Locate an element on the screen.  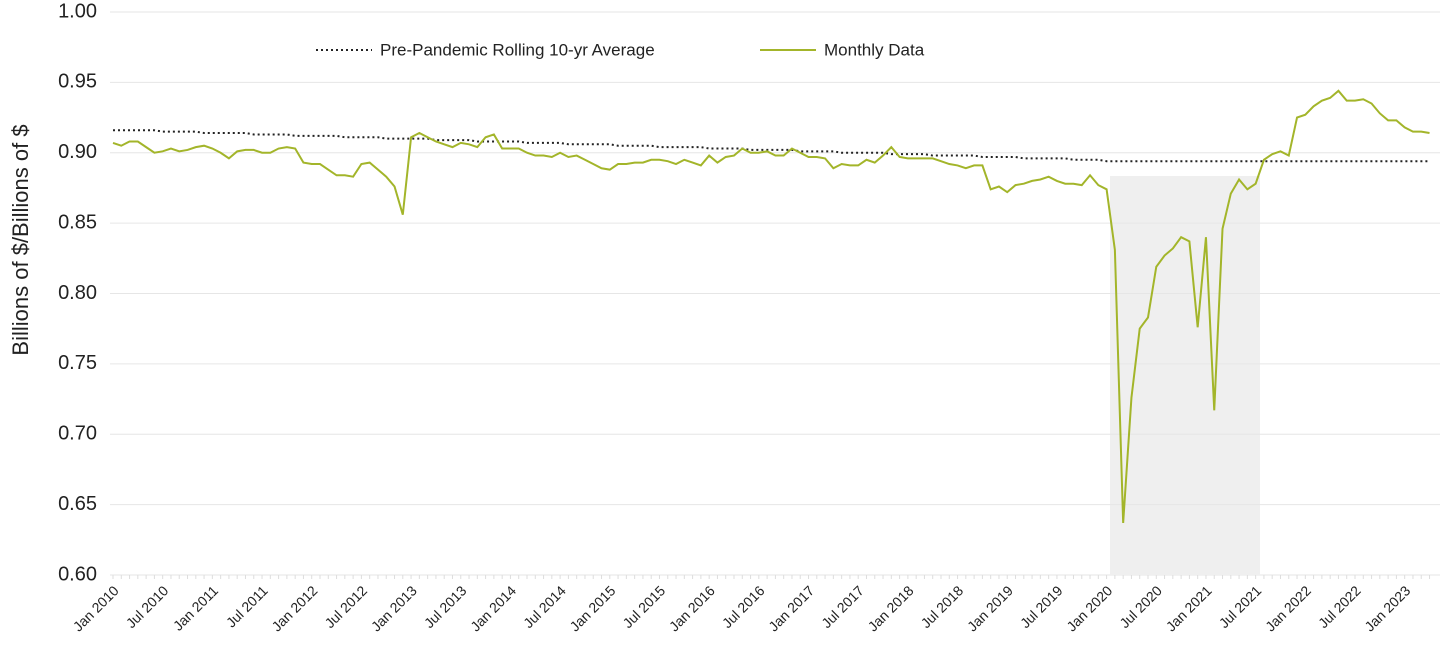
legend-label: Monthly Data is located at coordinates (874, 49).